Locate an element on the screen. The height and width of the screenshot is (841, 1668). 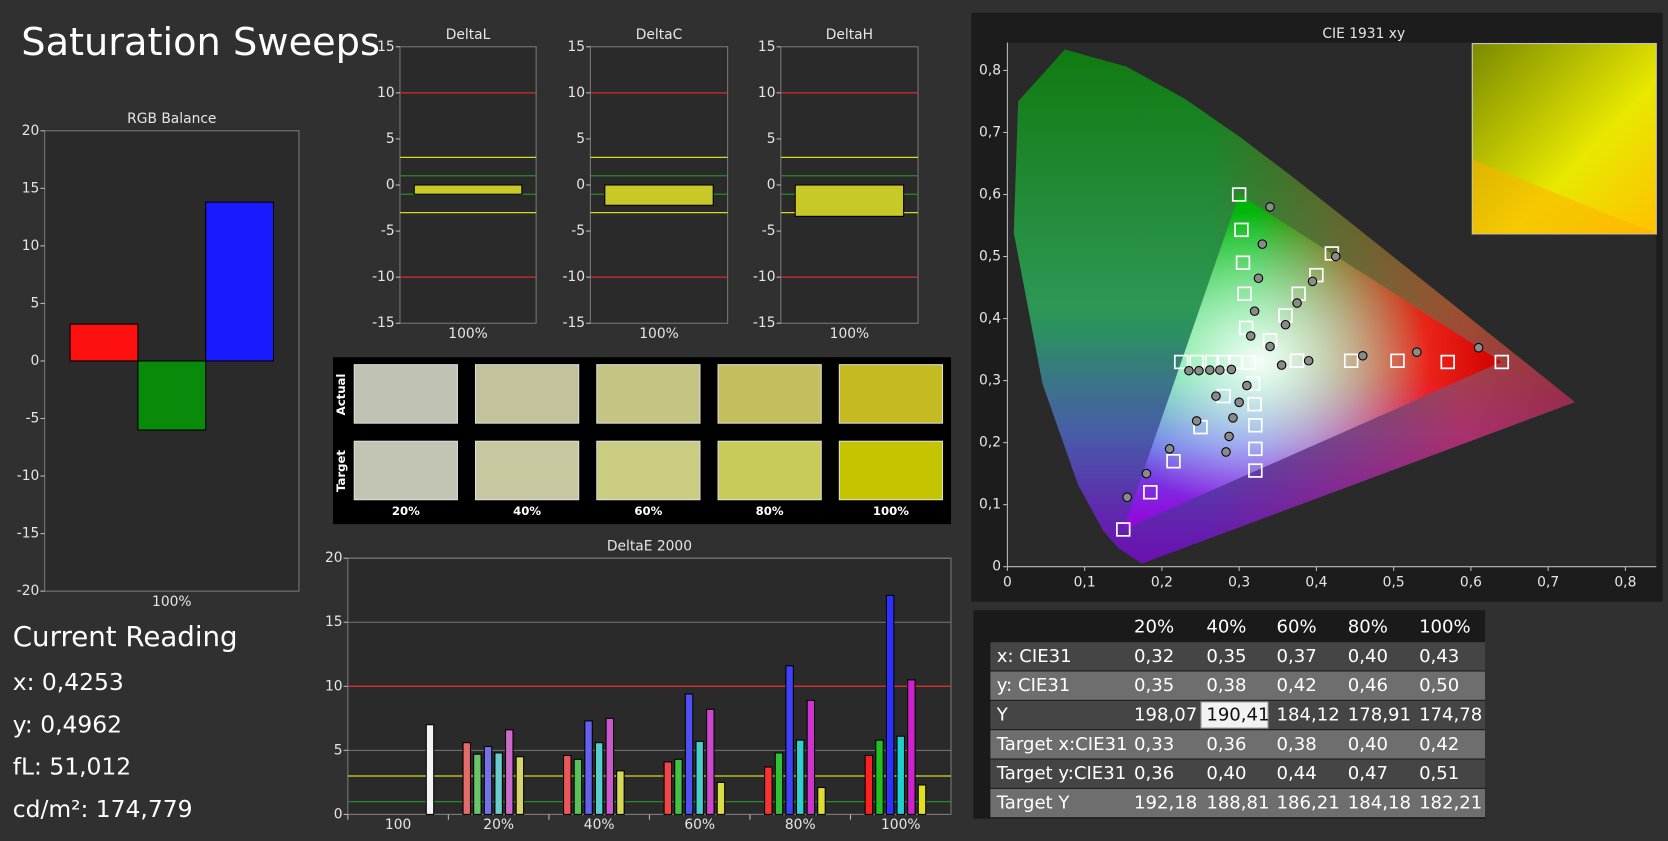
row-label: Y is located at coordinates (1002, 715).